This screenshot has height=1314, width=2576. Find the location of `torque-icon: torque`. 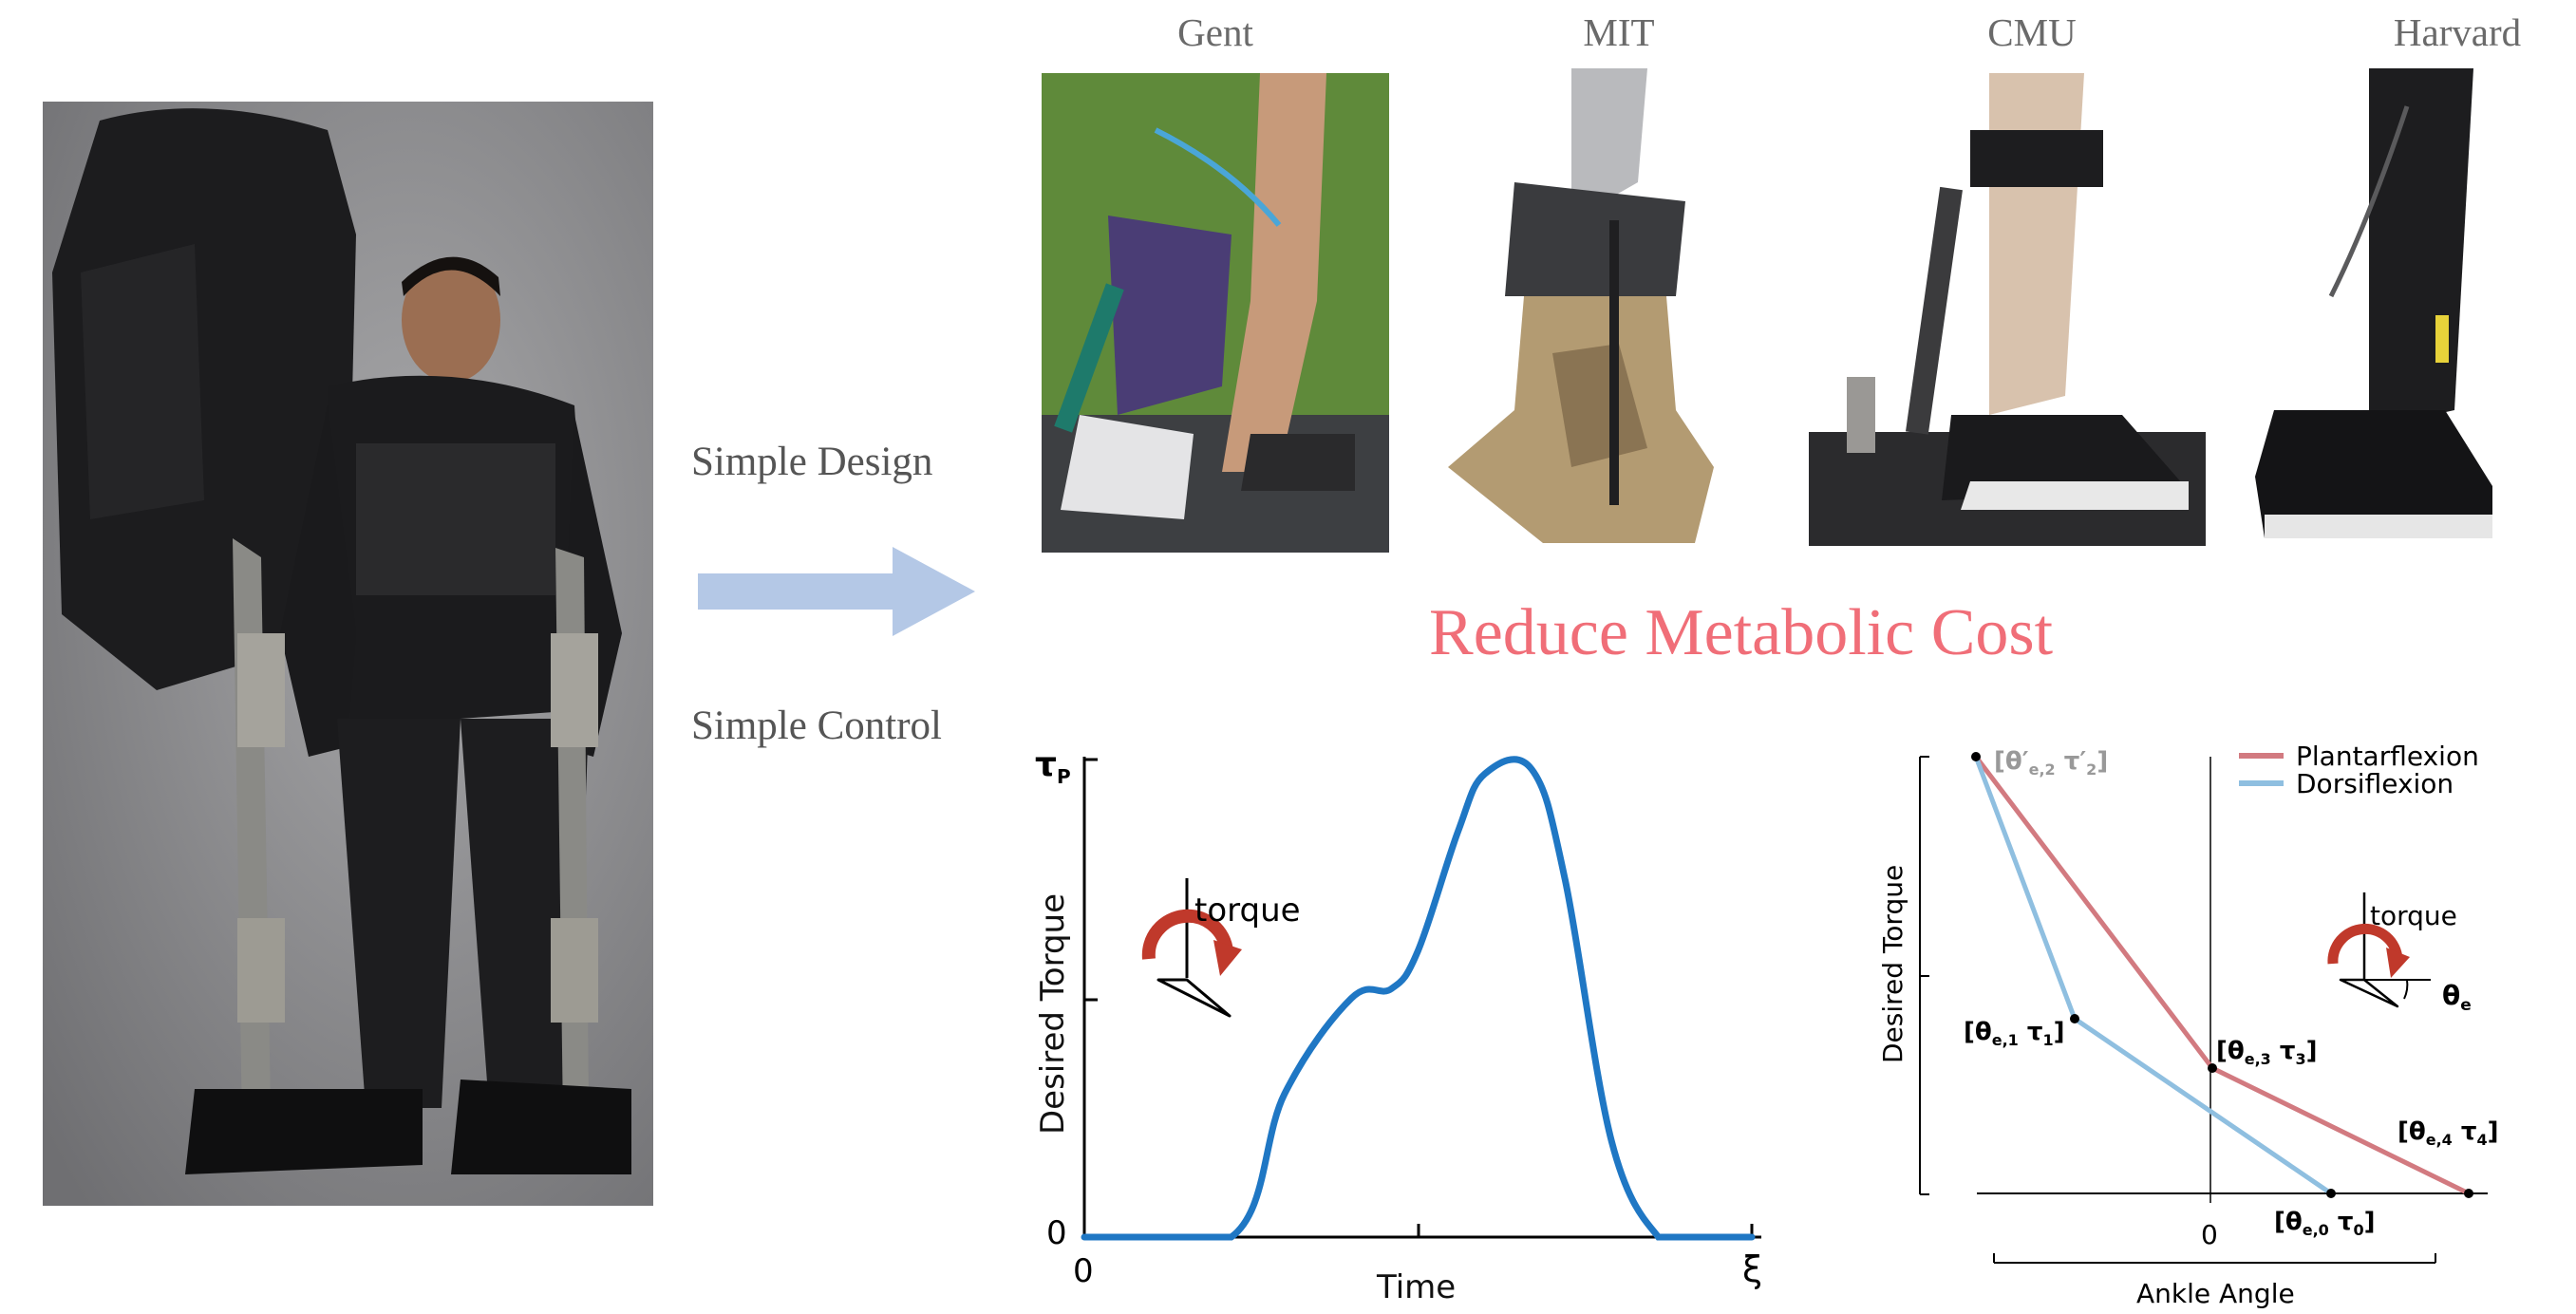

torque-icon: torque is located at coordinates (1221, 948).